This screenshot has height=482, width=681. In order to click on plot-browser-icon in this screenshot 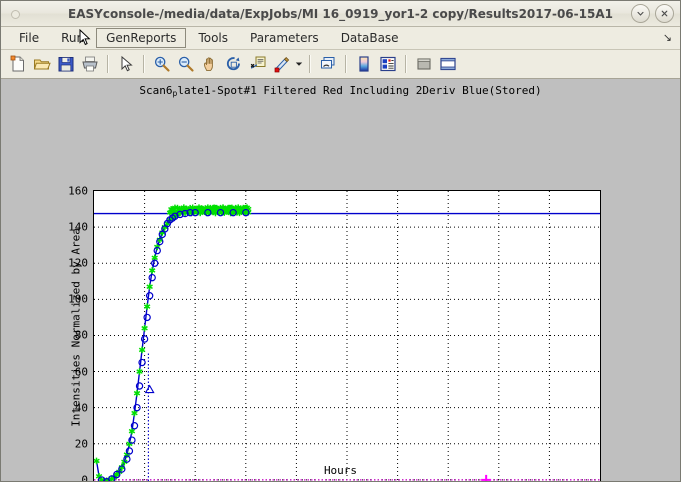, I will do `click(387, 64)`.